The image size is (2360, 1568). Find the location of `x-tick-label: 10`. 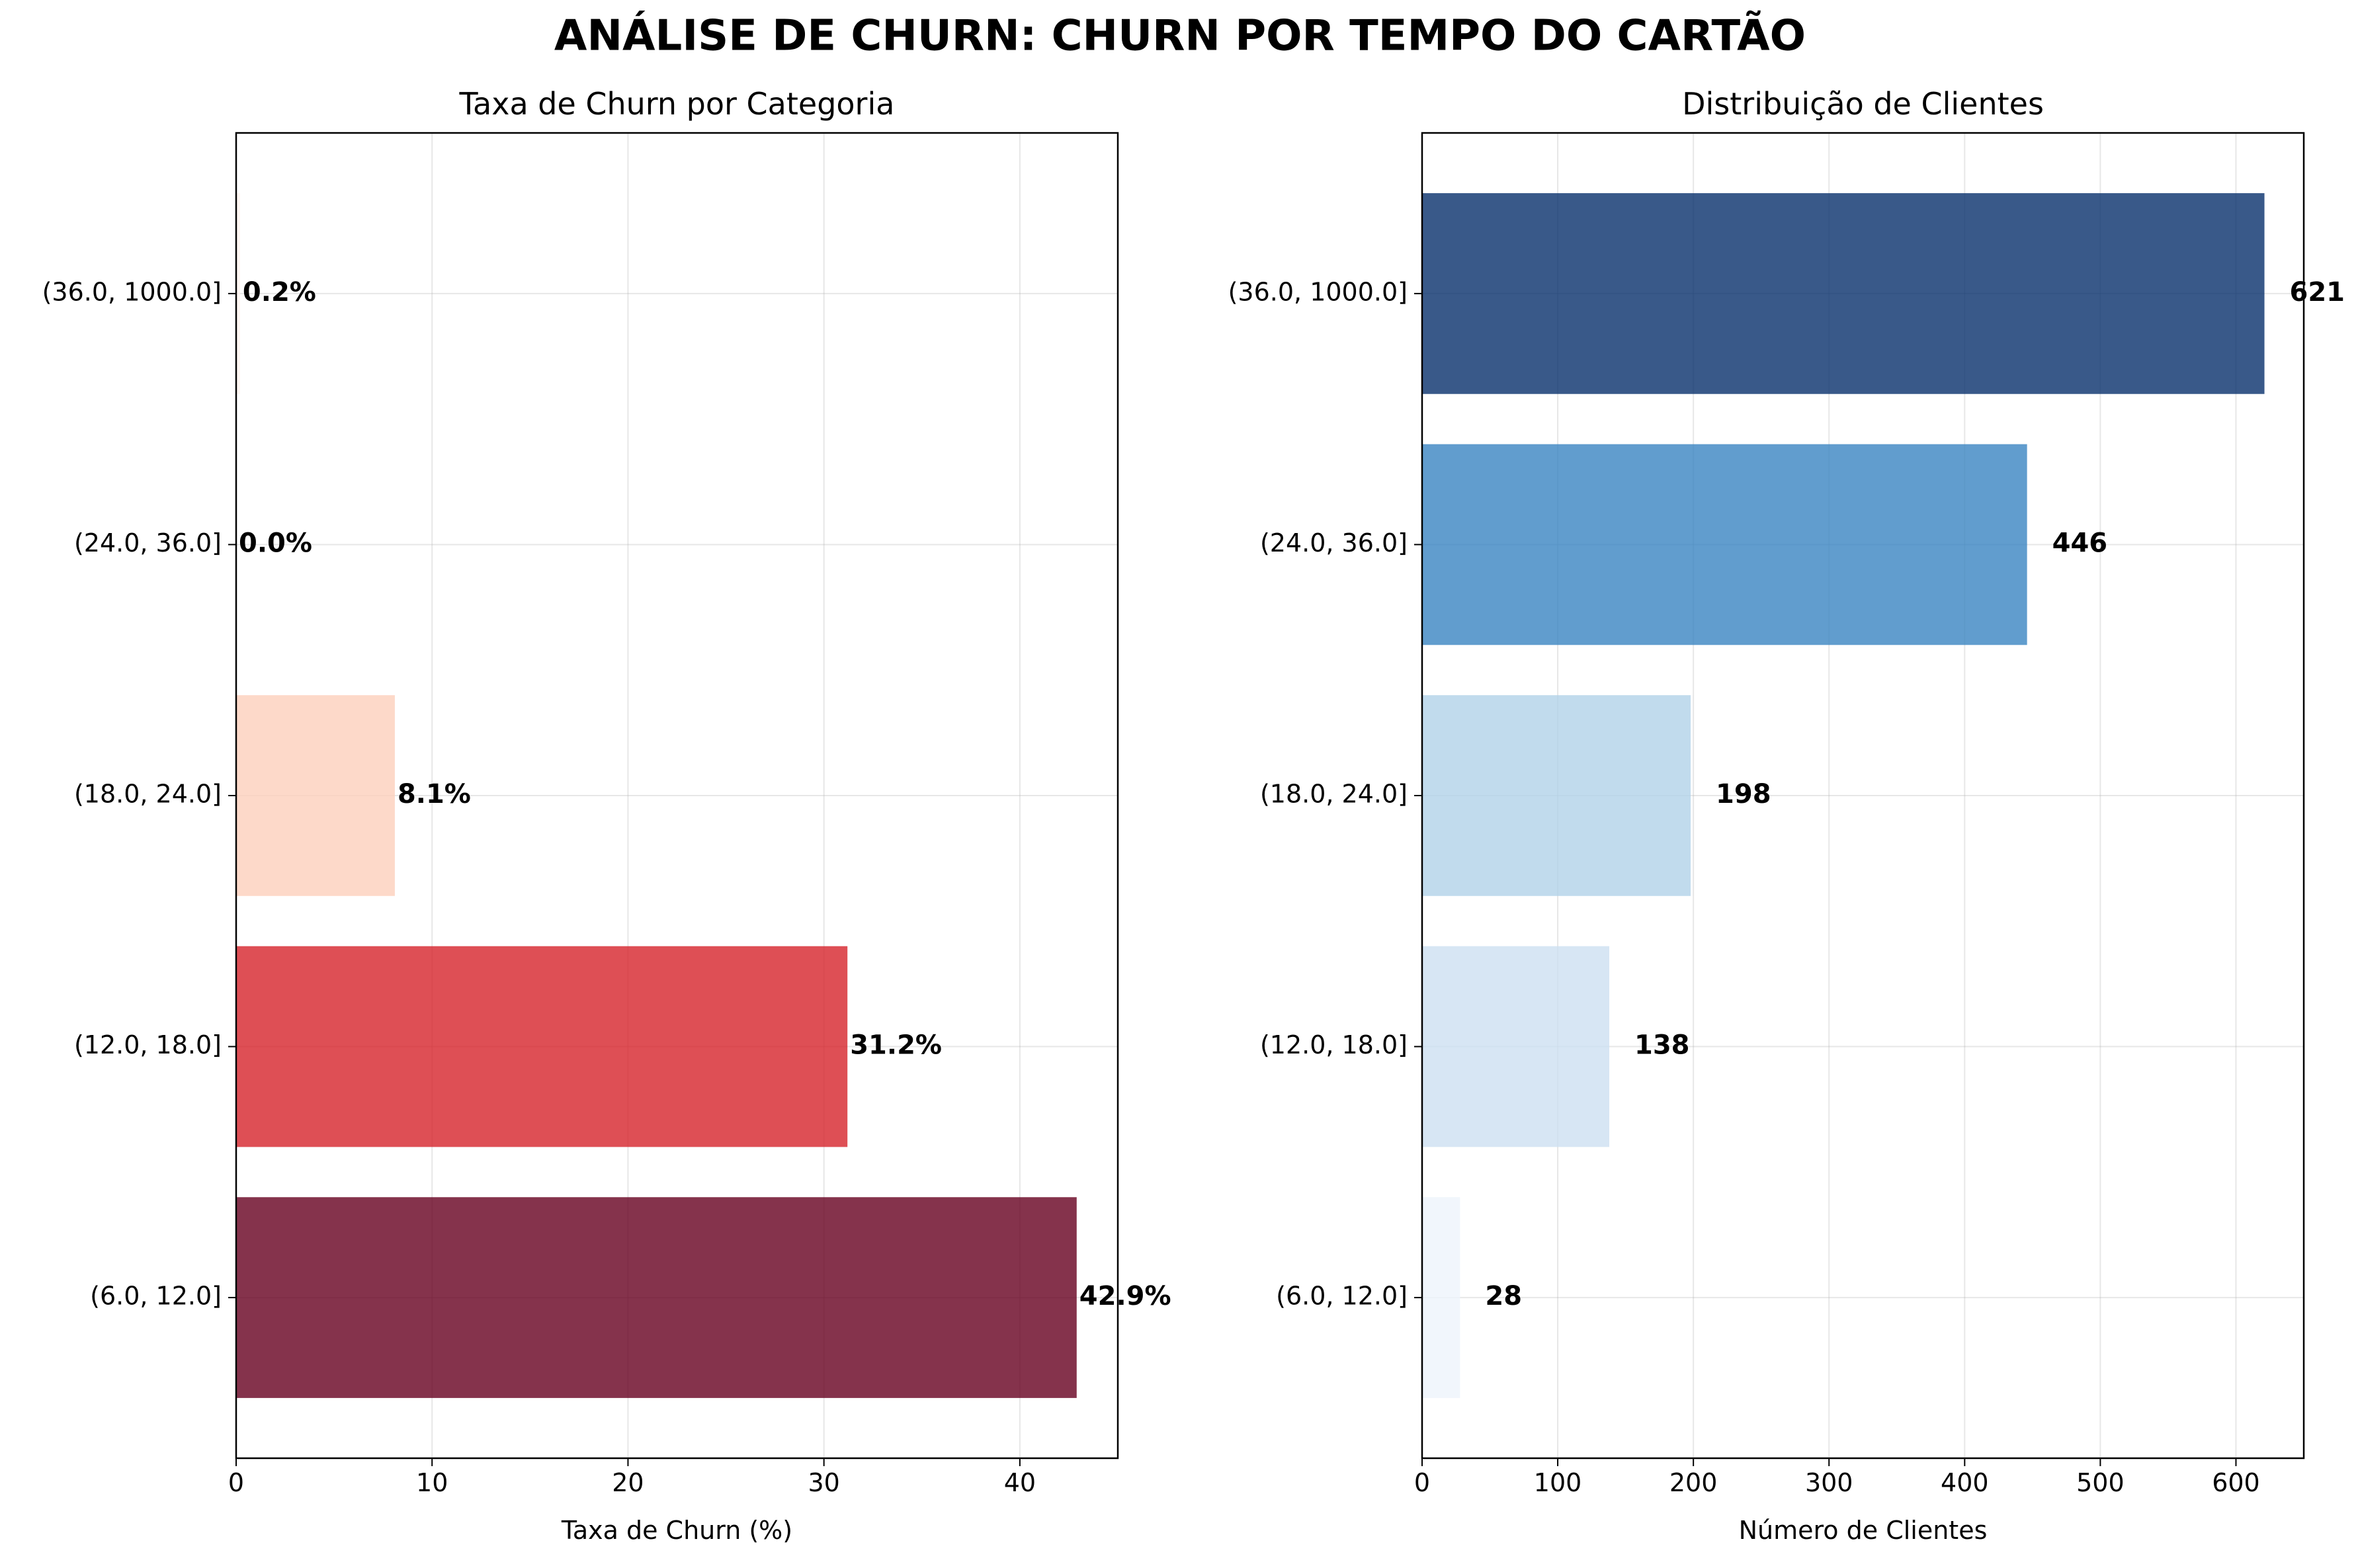

x-tick-label: 10 is located at coordinates (432, 1482).